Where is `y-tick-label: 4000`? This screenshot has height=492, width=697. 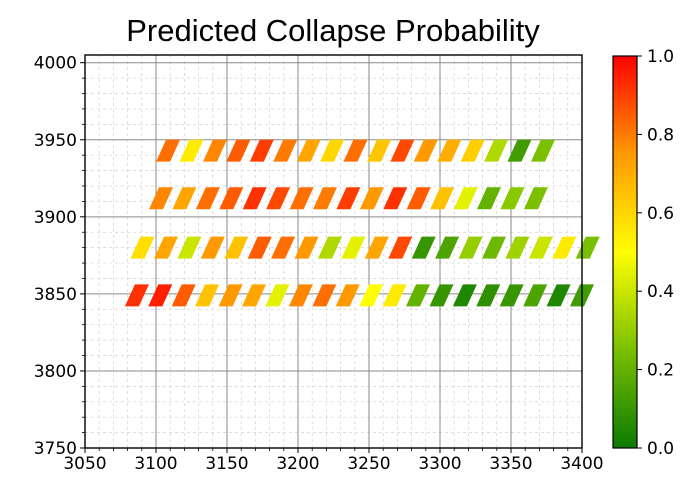 y-tick-label: 4000 is located at coordinates (55, 64).